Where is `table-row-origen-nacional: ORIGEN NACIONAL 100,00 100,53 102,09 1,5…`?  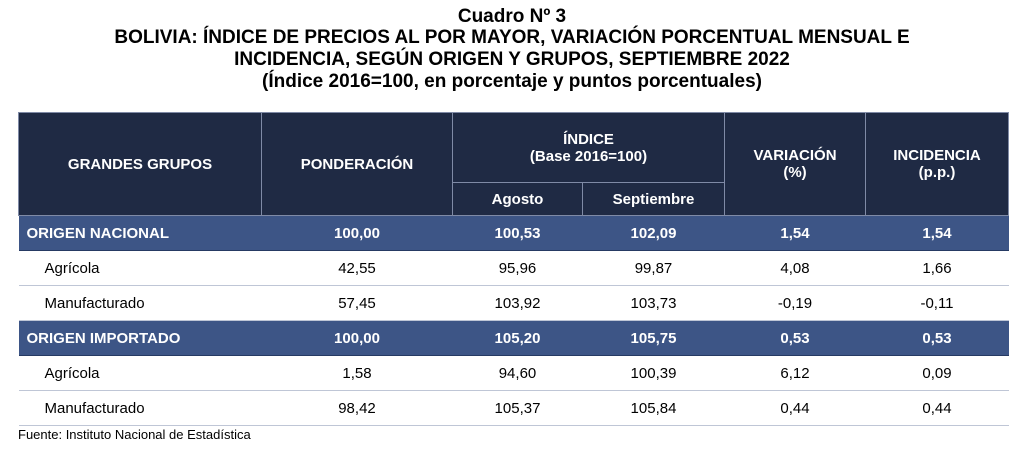
table-row-origen-nacional: ORIGEN NACIONAL 100,00 100,53 102,09 1,5… is located at coordinates (513, 233).